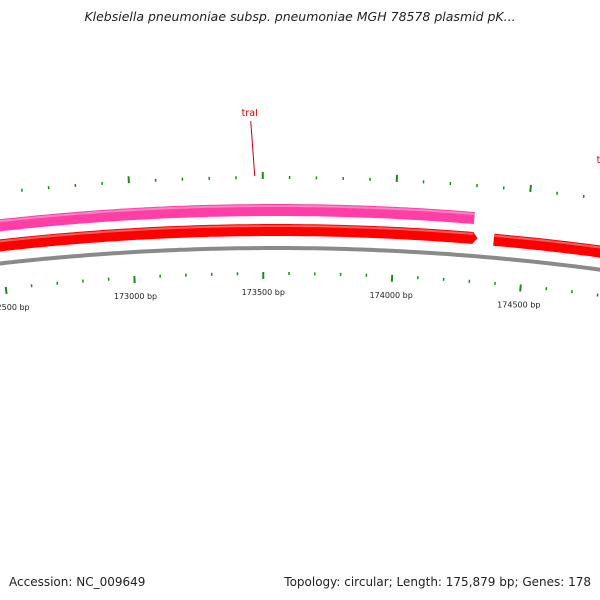  I want to click on inner-tick-marks, so click(301, 284).